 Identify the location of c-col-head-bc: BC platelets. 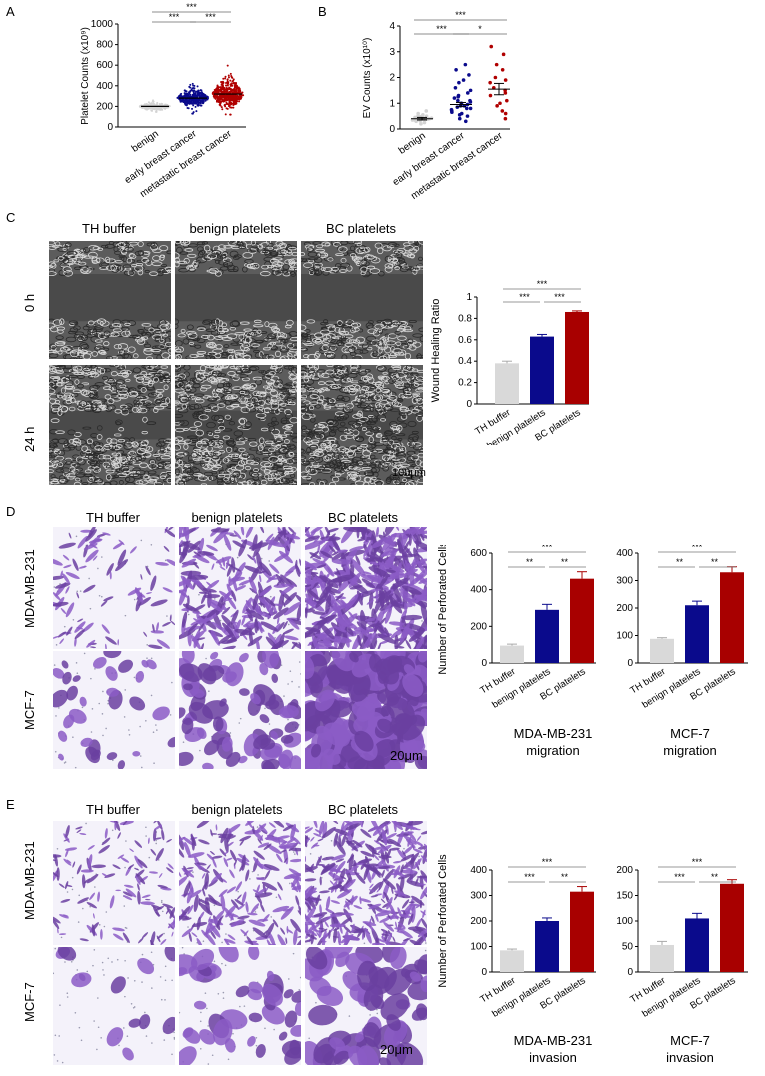
(361, 228).